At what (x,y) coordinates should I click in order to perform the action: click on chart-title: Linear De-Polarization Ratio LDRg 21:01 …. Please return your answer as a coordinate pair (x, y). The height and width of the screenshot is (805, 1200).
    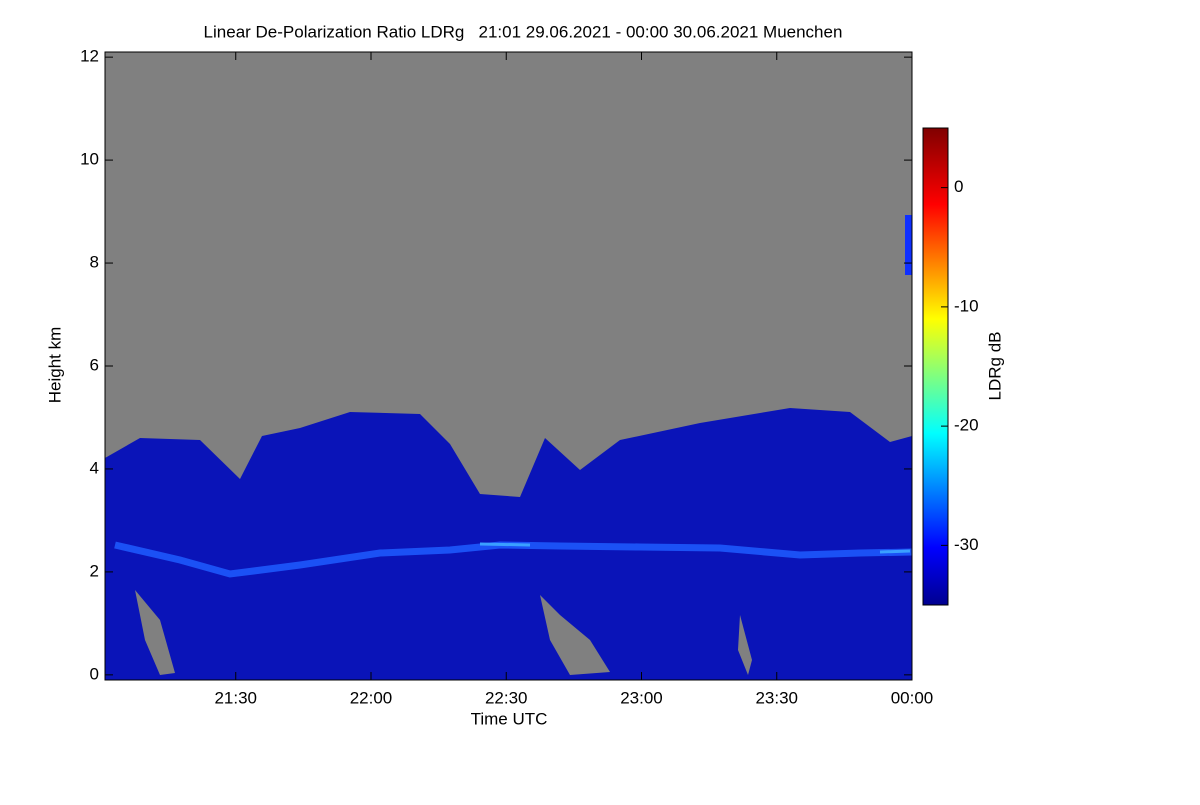
    Looking at the image, I should click on (523, 31).